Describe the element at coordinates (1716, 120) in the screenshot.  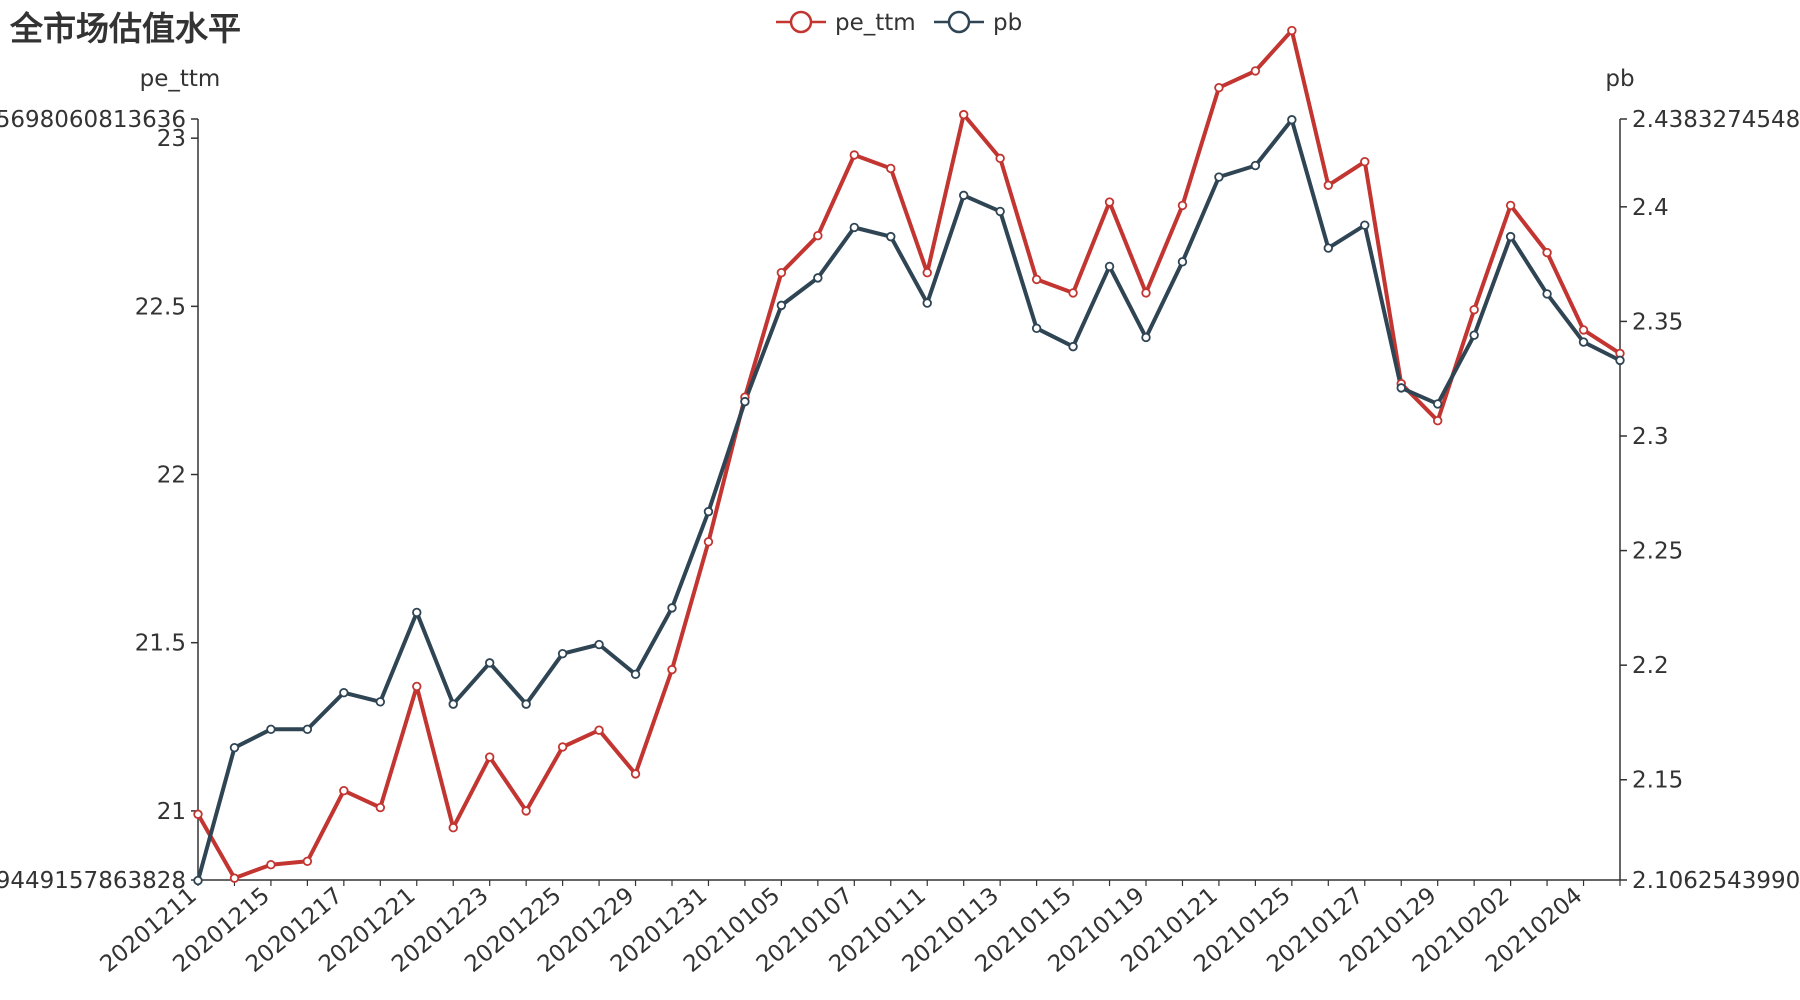
I see `y-right-tick-label: 2.43832745486` at that location.